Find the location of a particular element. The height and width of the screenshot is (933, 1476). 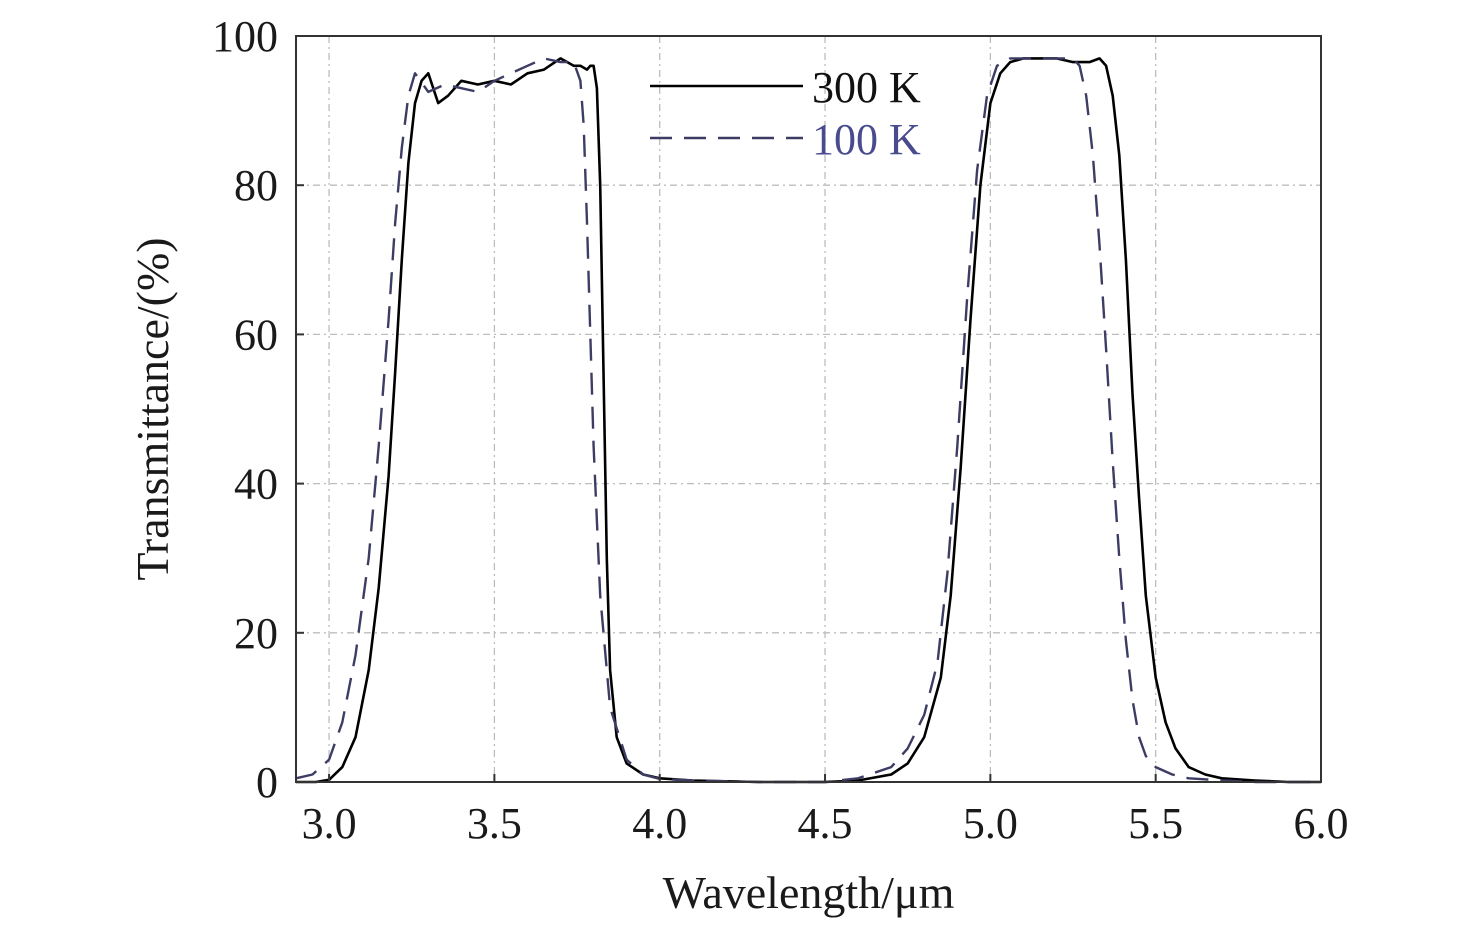

x-tick-label: 3.5 is located at coordinates (494, 823).